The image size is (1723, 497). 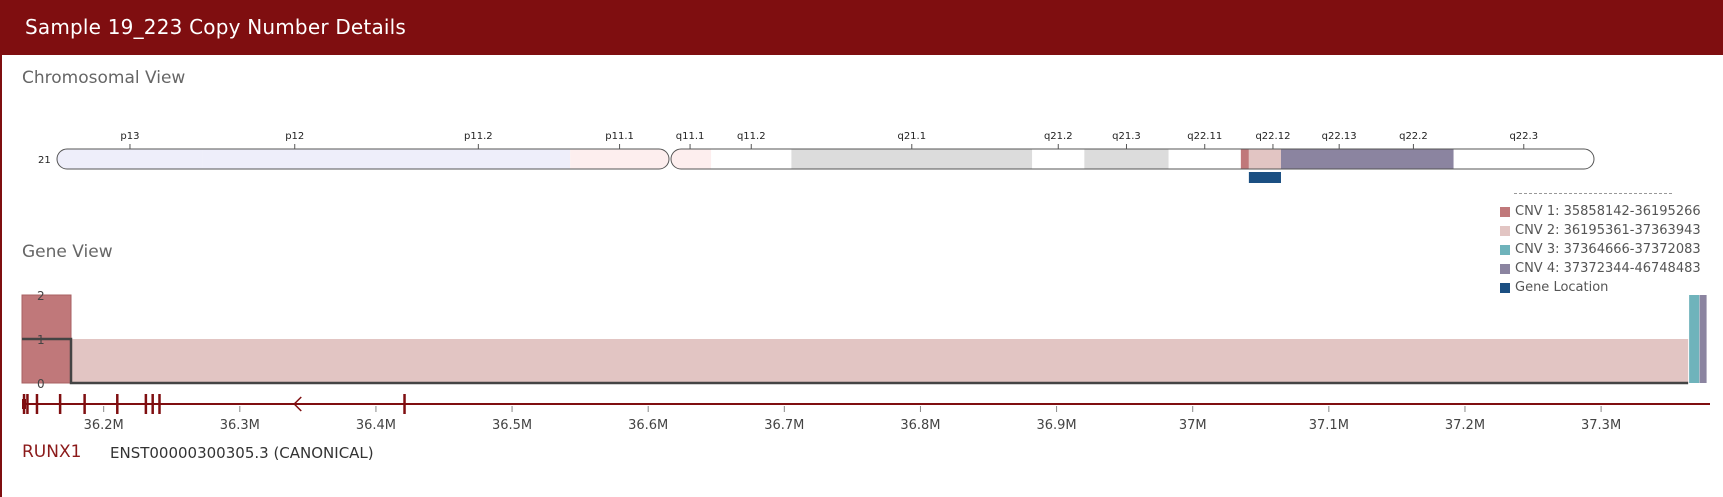 What do you see at coordinates (1193, 425) in the screenshot?
I see `x-tick-label: 37M` at bounding box center [1193, 425].